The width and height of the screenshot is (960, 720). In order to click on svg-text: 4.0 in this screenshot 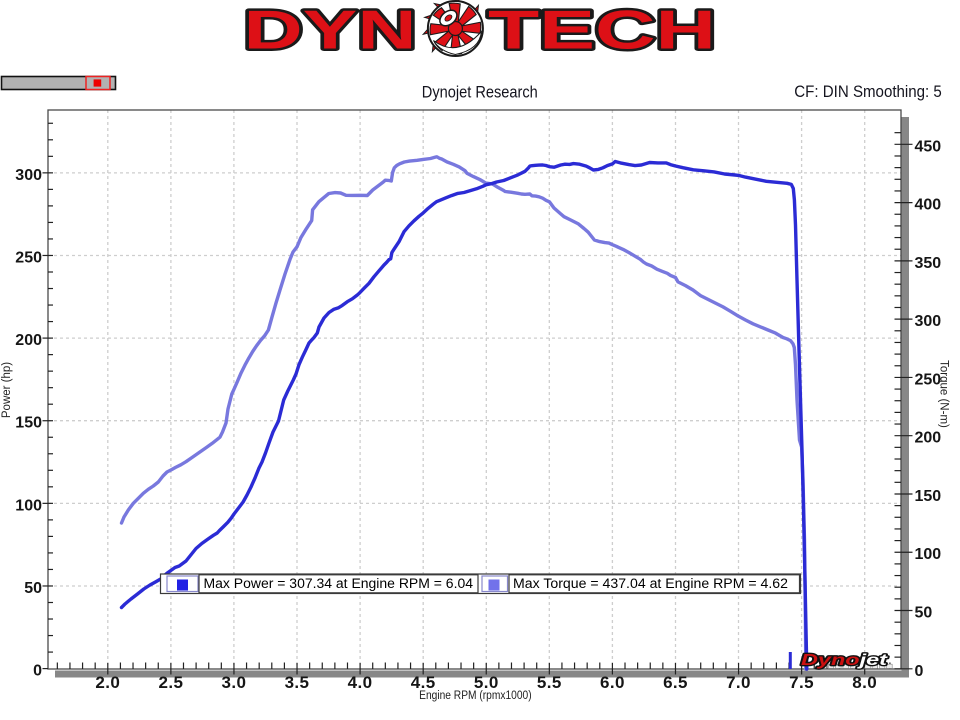, I will do `click(360, 682)`.